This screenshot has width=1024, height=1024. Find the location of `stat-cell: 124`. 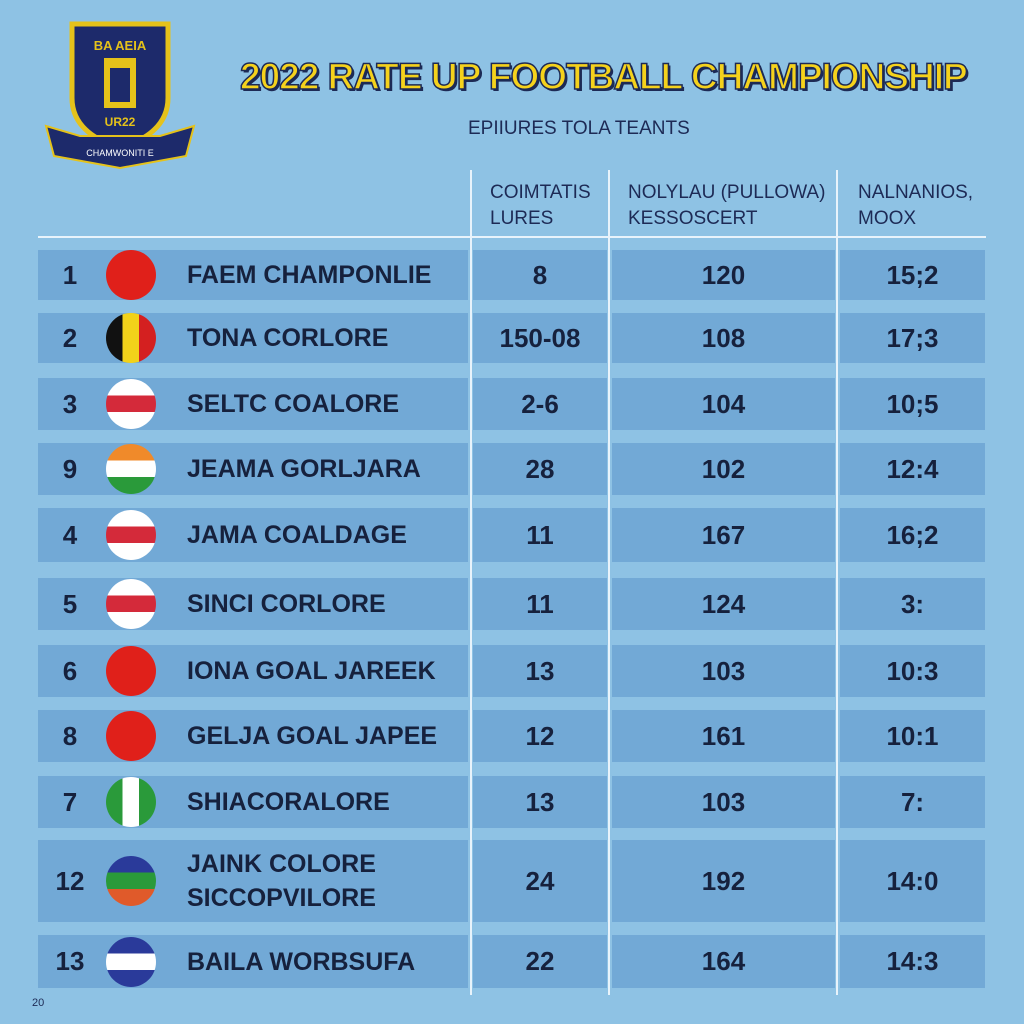

stat-cell: 124 is located at coordinates (723, 604).